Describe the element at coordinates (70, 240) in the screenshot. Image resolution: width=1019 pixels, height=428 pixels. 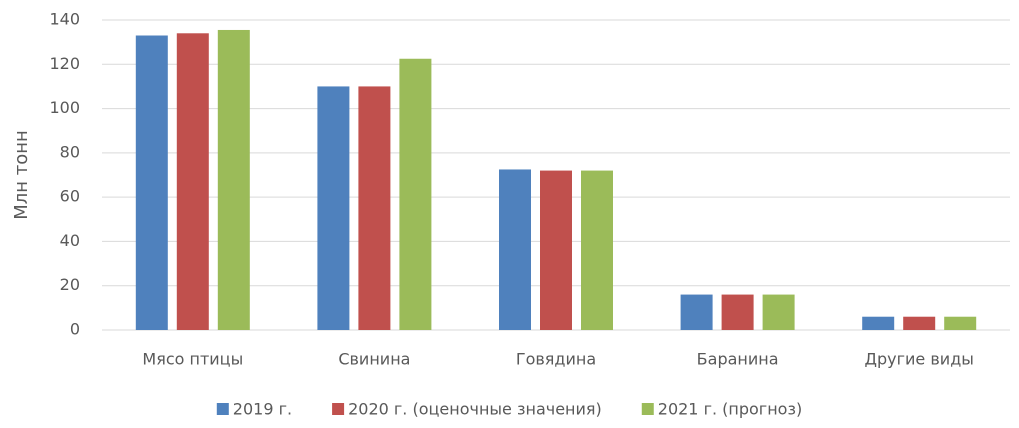
I see `y-tick-label: 40` at that location.